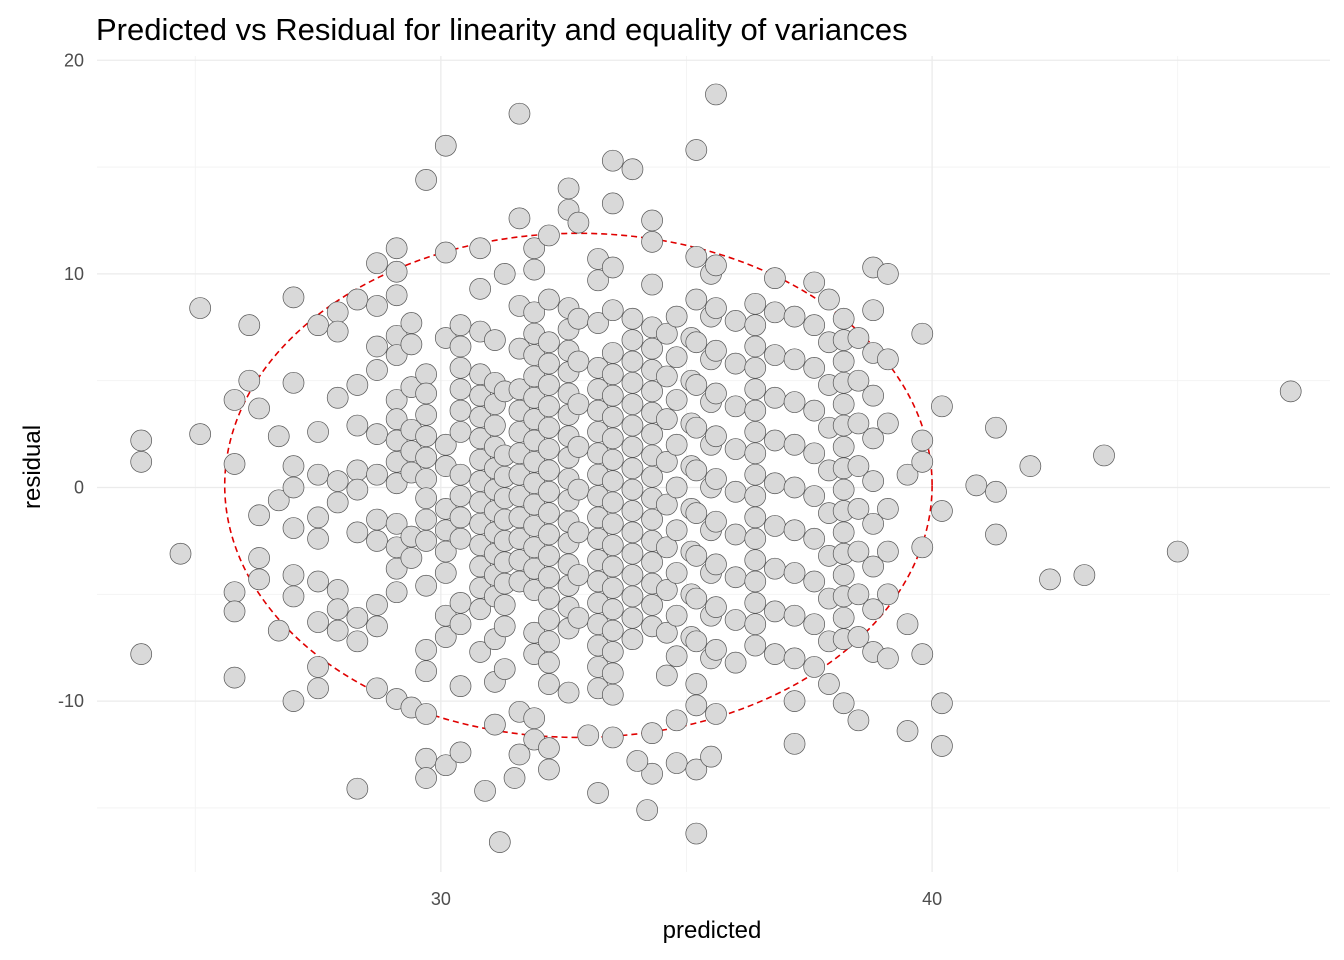 The width and height of the screenshot is (1344, 960). I want to click on x-tick-label: 40, so click(932, 899).